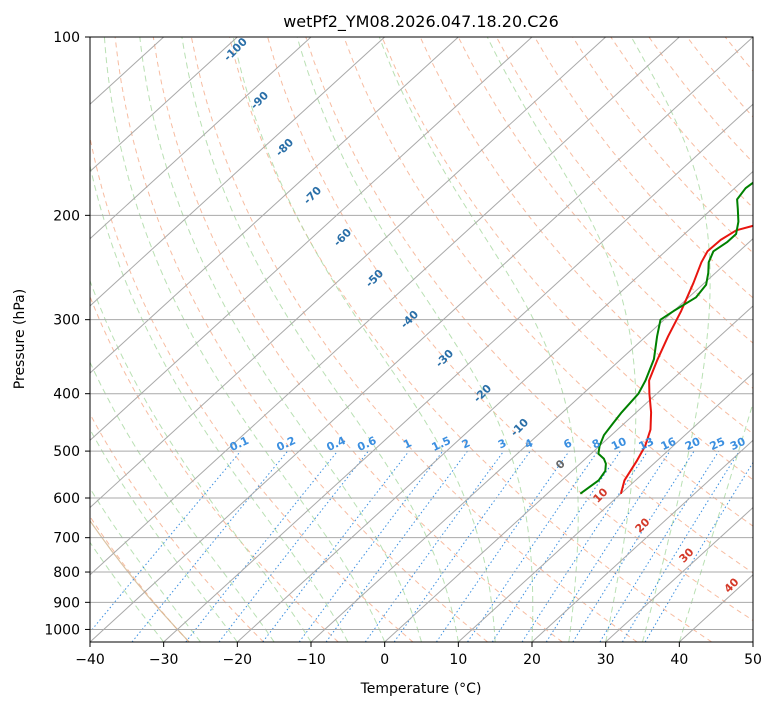 Image resolution: width=775 pixels, height=708 pixels. What do you see at coordinates (66, 573) in the screenshot?
I see `y-tick-label: 800` at bounding box center [66, 573].